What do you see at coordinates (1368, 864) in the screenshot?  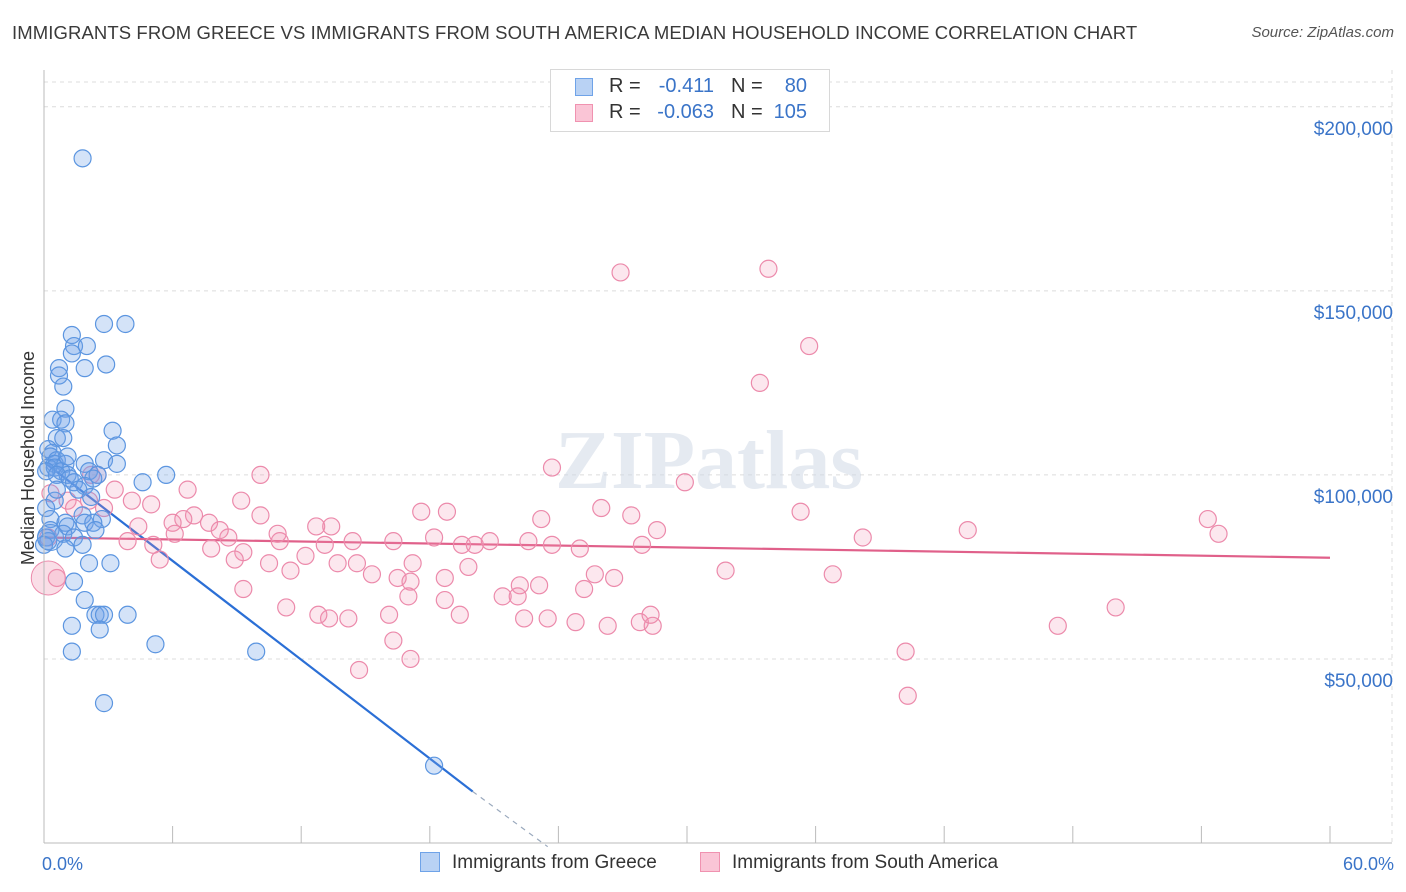 I see `x-tick-label-max: 60.0%` at bounding box center [1368, 864].